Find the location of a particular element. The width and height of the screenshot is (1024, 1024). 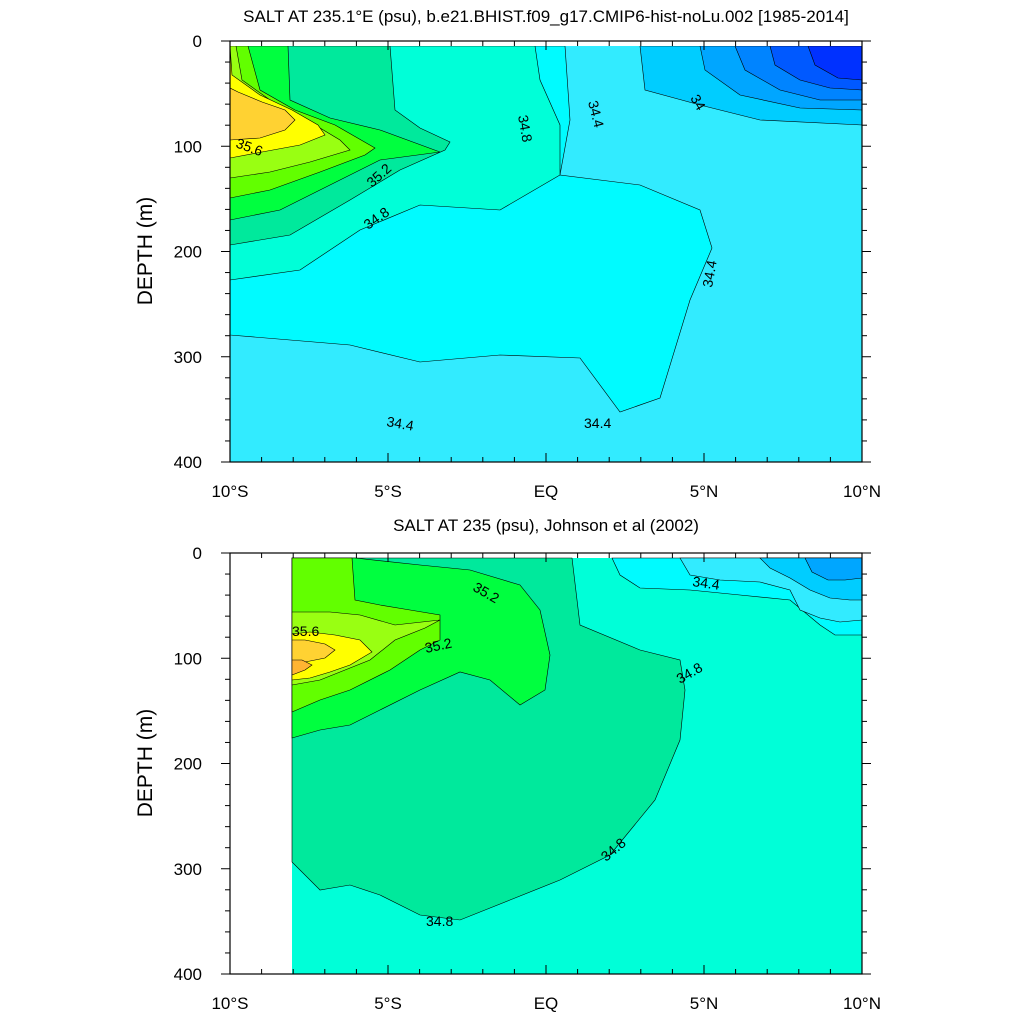

contour-label: 35.2 is located at coordinates (438, 645).